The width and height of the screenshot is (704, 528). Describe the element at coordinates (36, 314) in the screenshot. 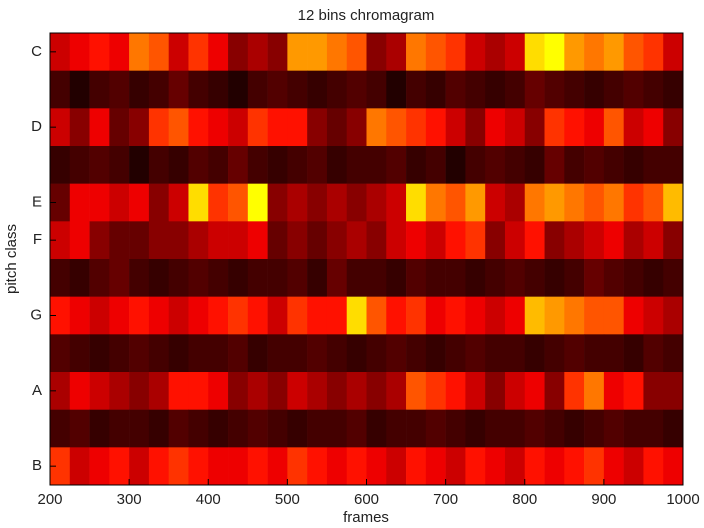

I see `y-tick-label: G` at that location.